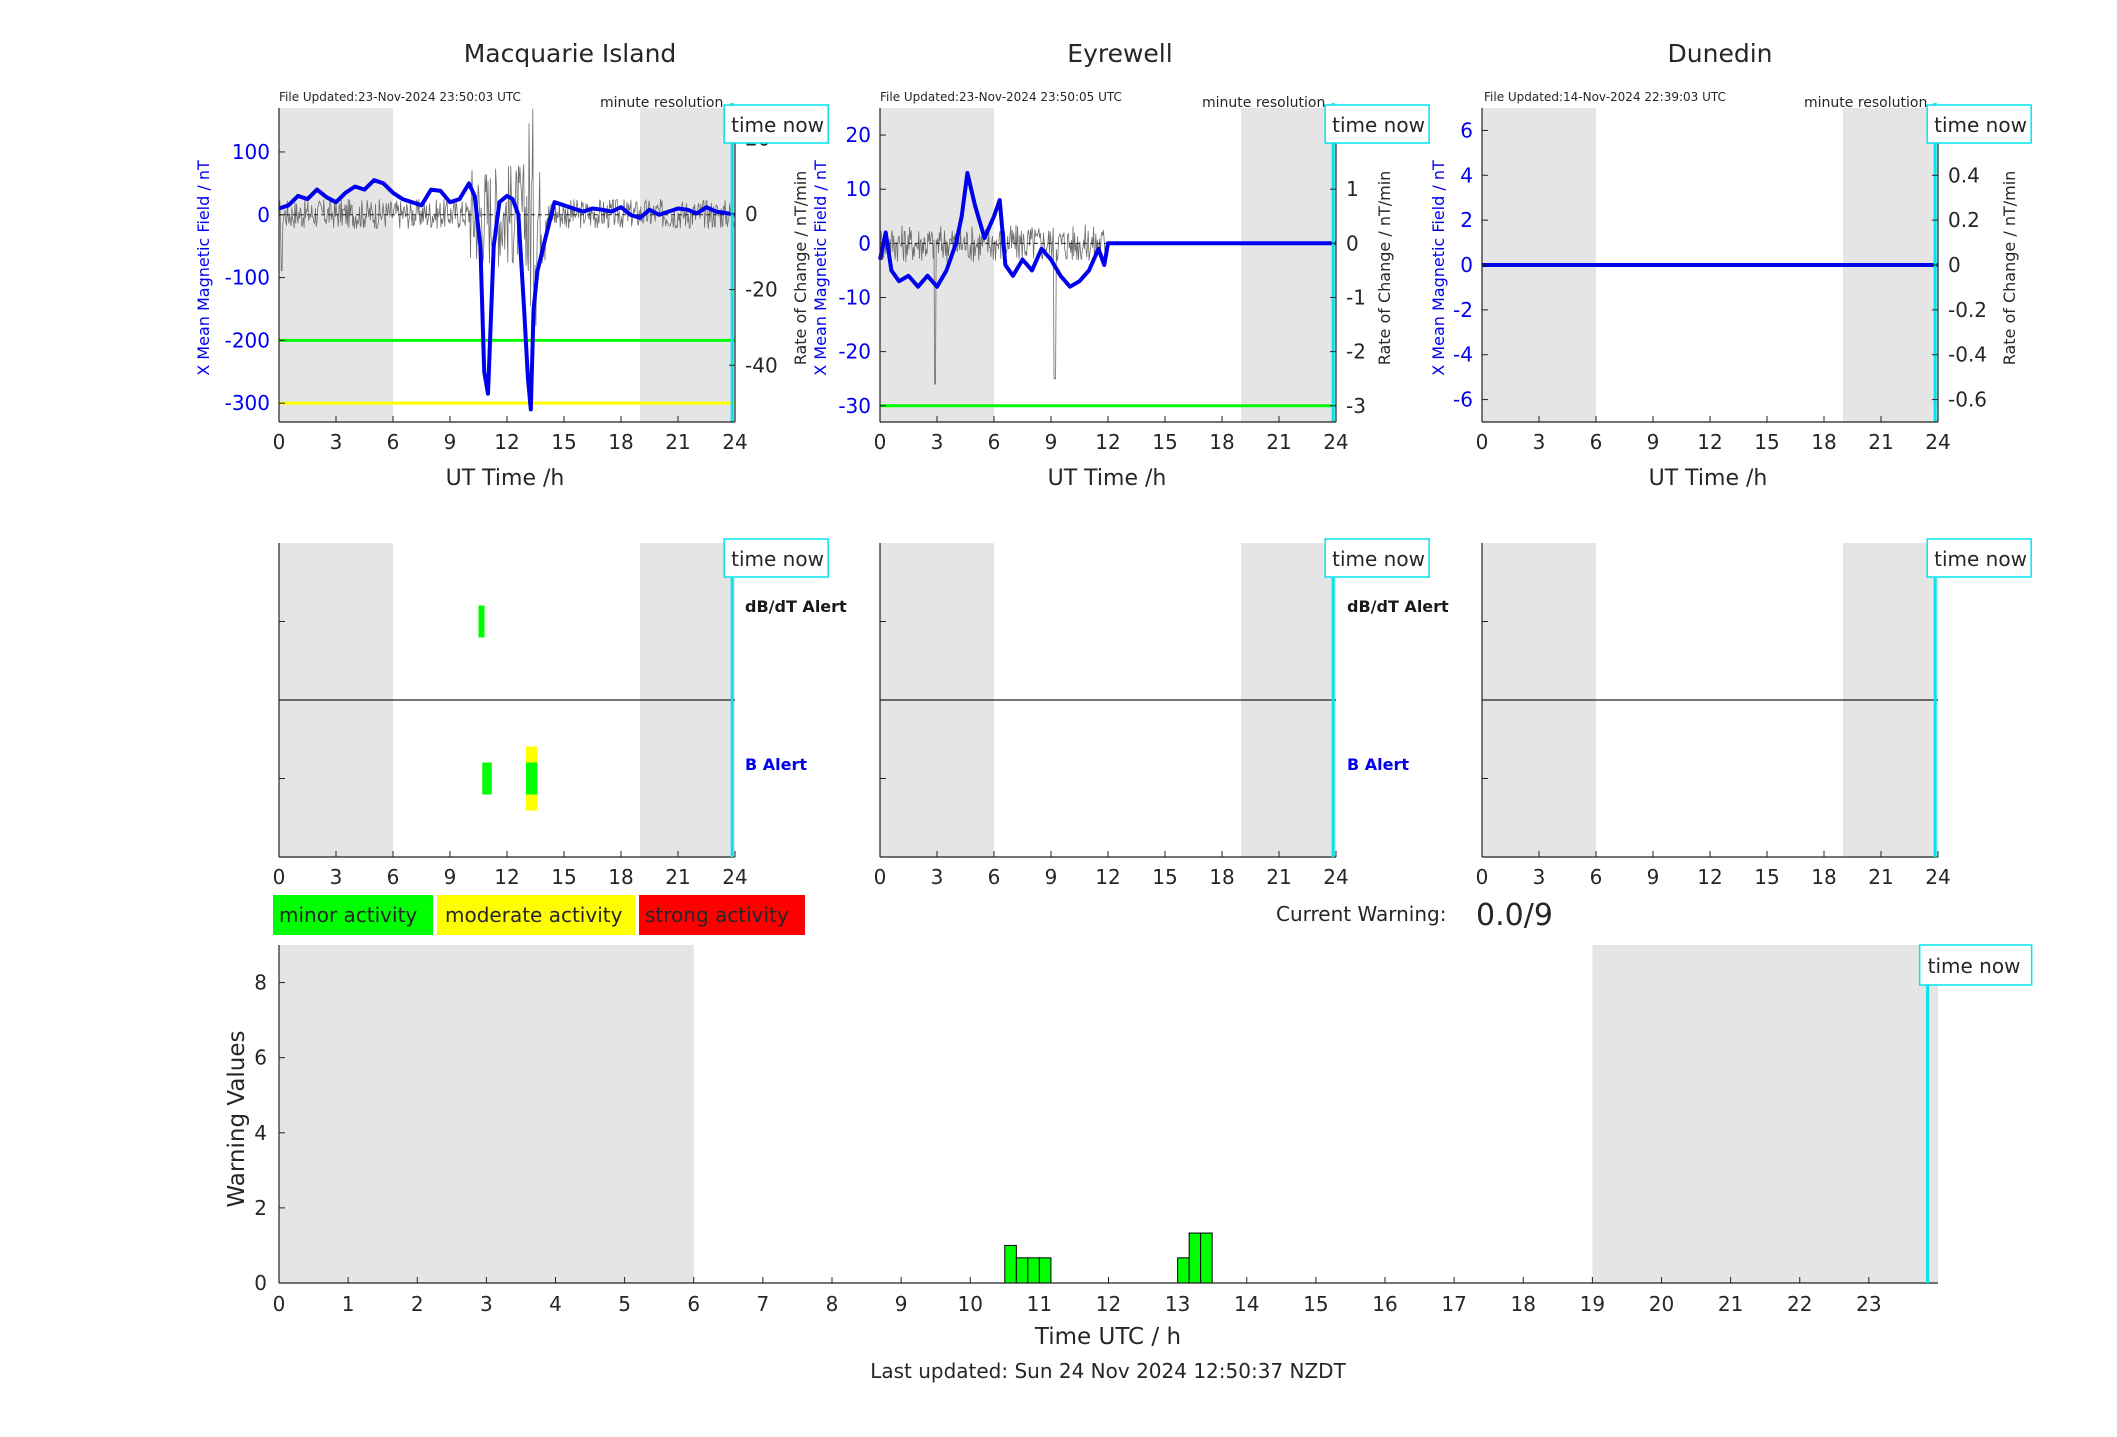  What do you see at coordinates (506, 877) in the screenshot?
I see `macquarie-alert-xtick-label: 12` at bounding box center [506, 877].